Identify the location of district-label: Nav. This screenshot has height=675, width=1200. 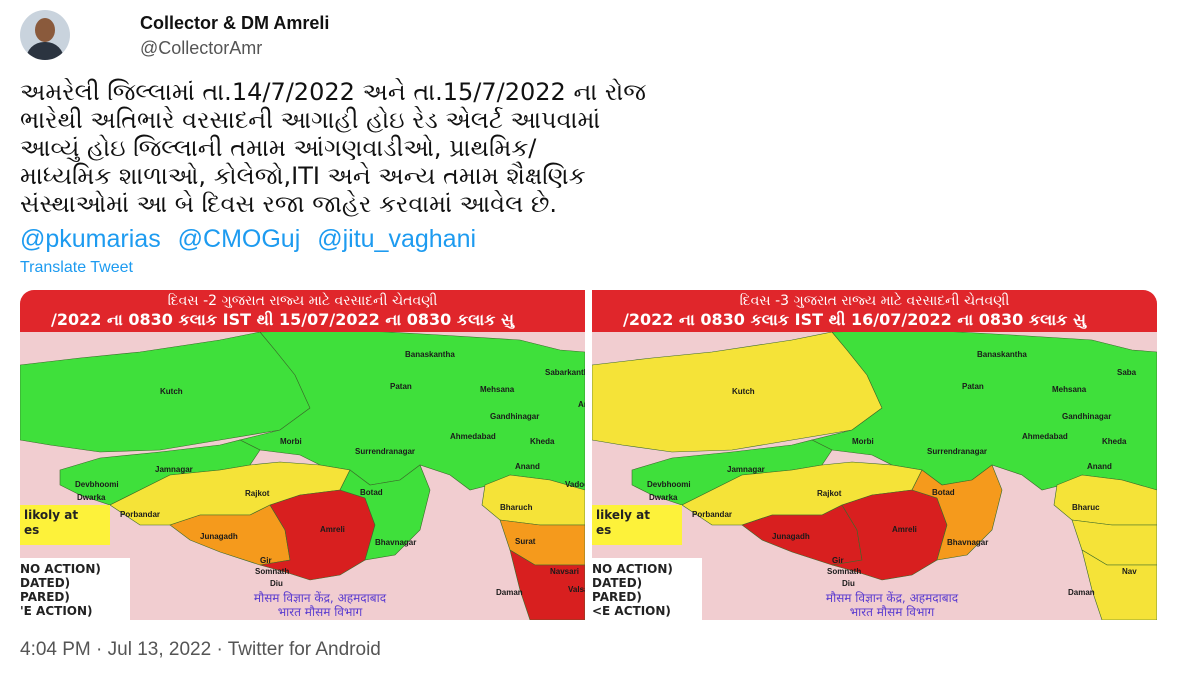
(1129, 571).